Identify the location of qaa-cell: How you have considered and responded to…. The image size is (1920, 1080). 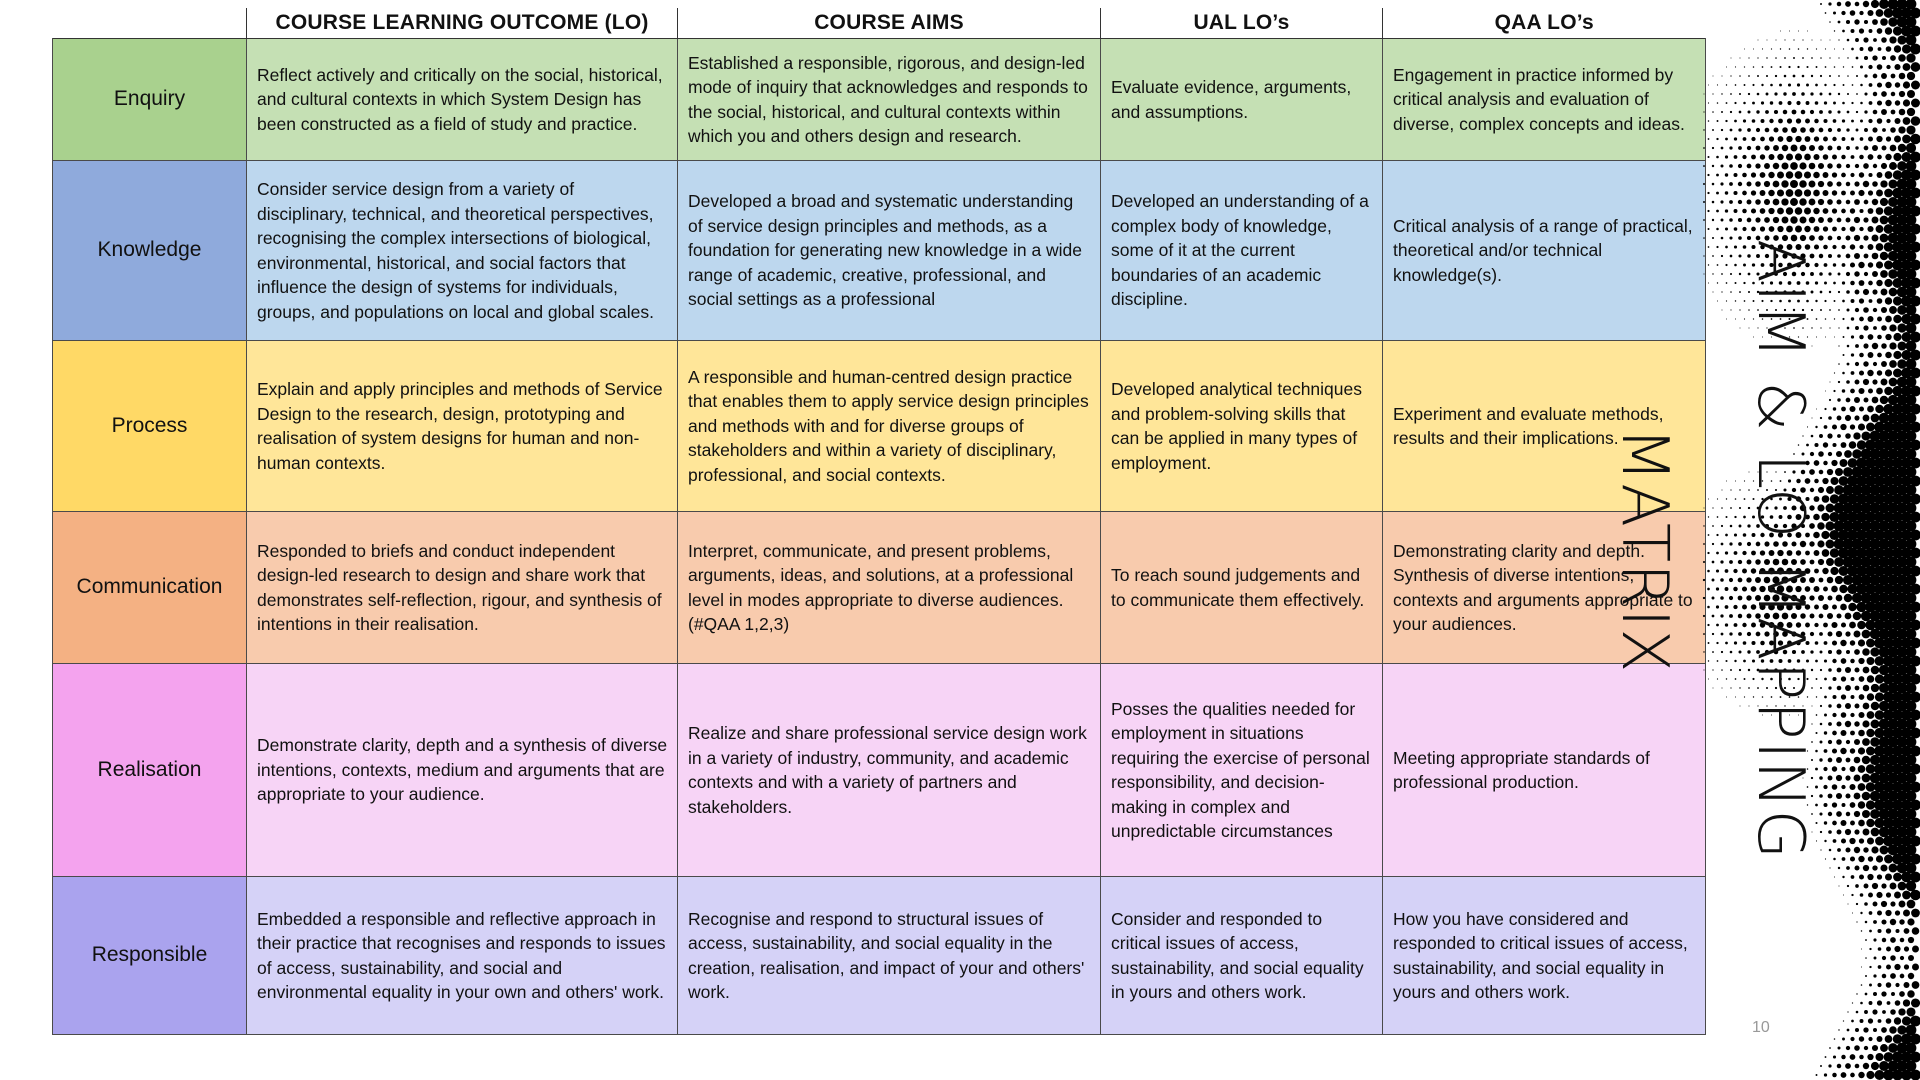
(1544, 955).